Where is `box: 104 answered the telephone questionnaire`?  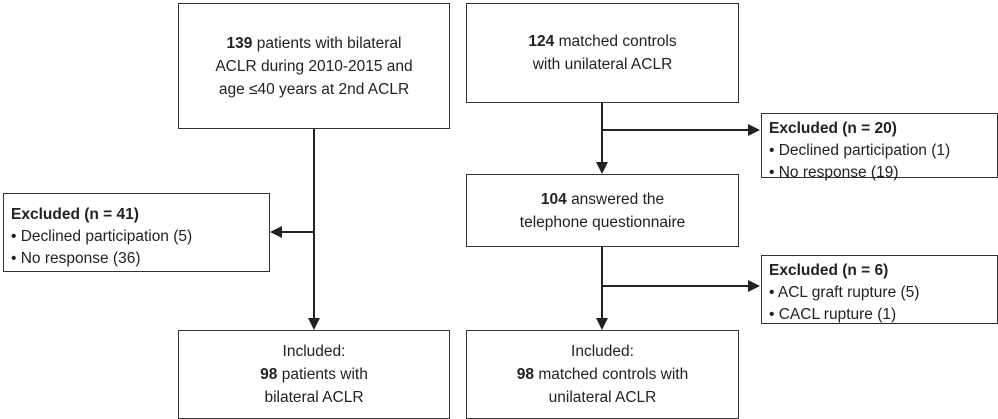 box: 104 answered the telephone questionnaire is located at coordinates (602, 210).